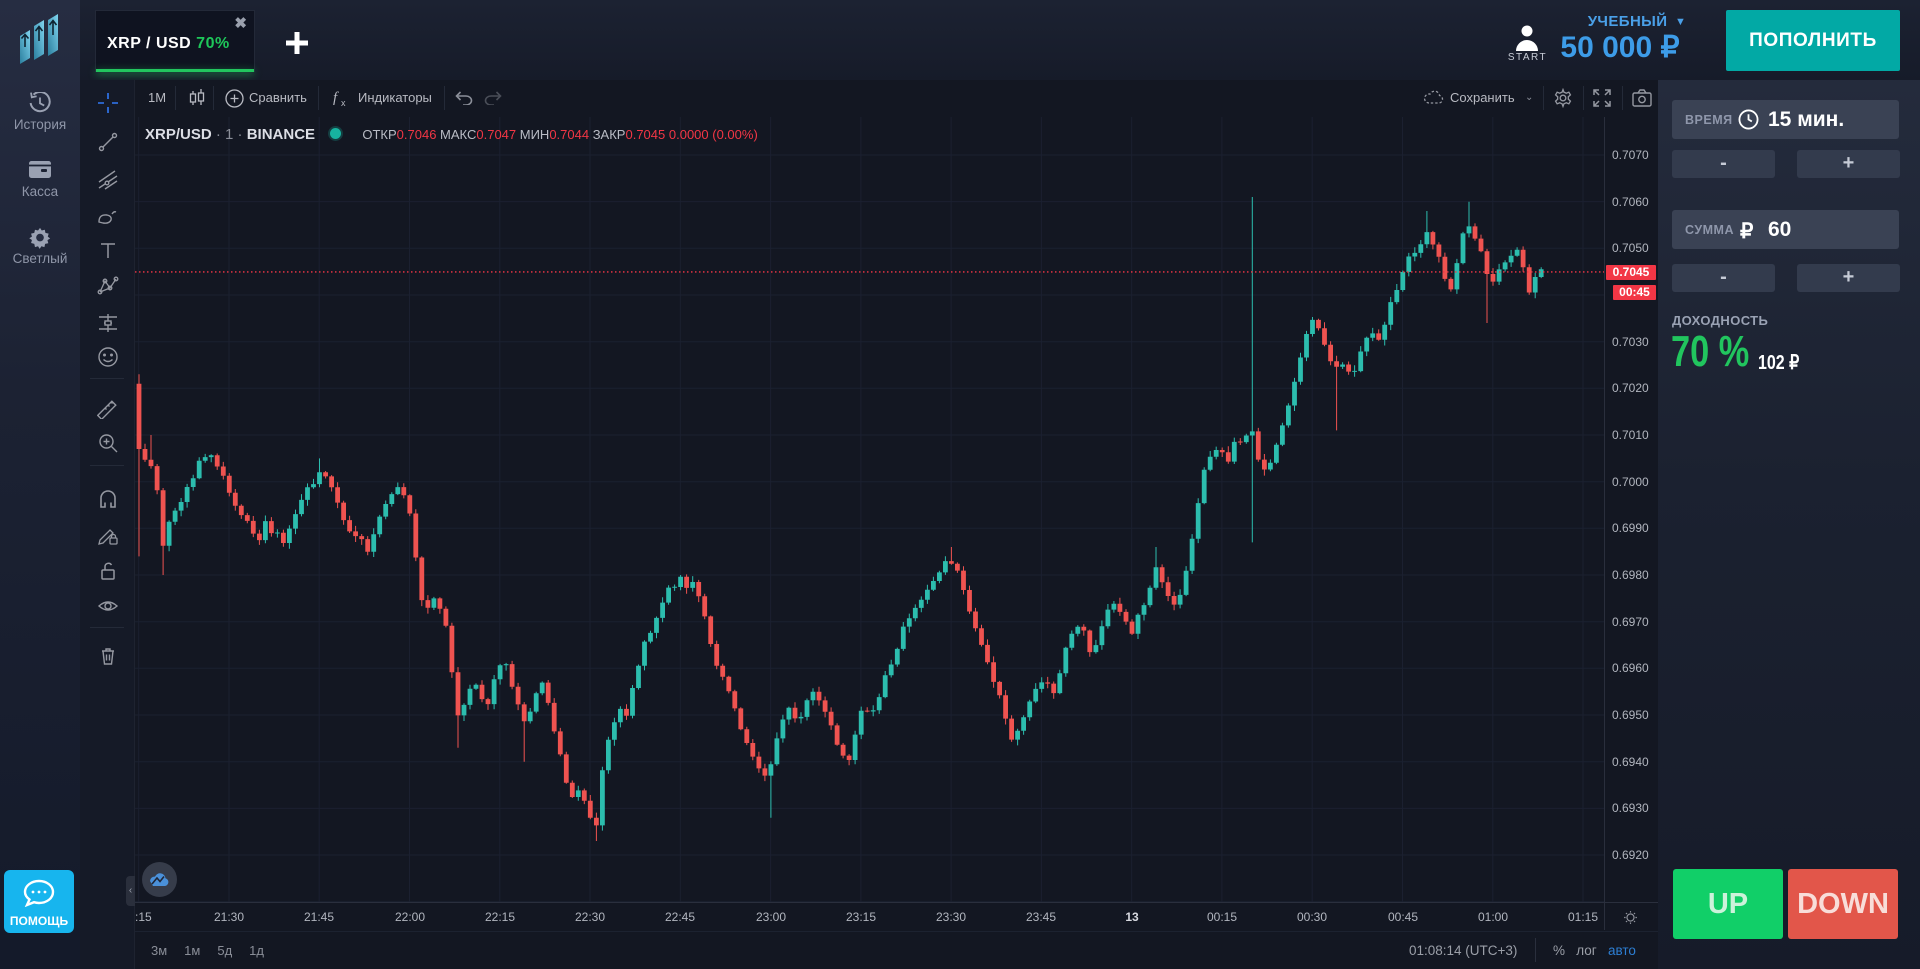 The image size is (1920, 969). I want to click on svg-text: x, so click(343, 103).